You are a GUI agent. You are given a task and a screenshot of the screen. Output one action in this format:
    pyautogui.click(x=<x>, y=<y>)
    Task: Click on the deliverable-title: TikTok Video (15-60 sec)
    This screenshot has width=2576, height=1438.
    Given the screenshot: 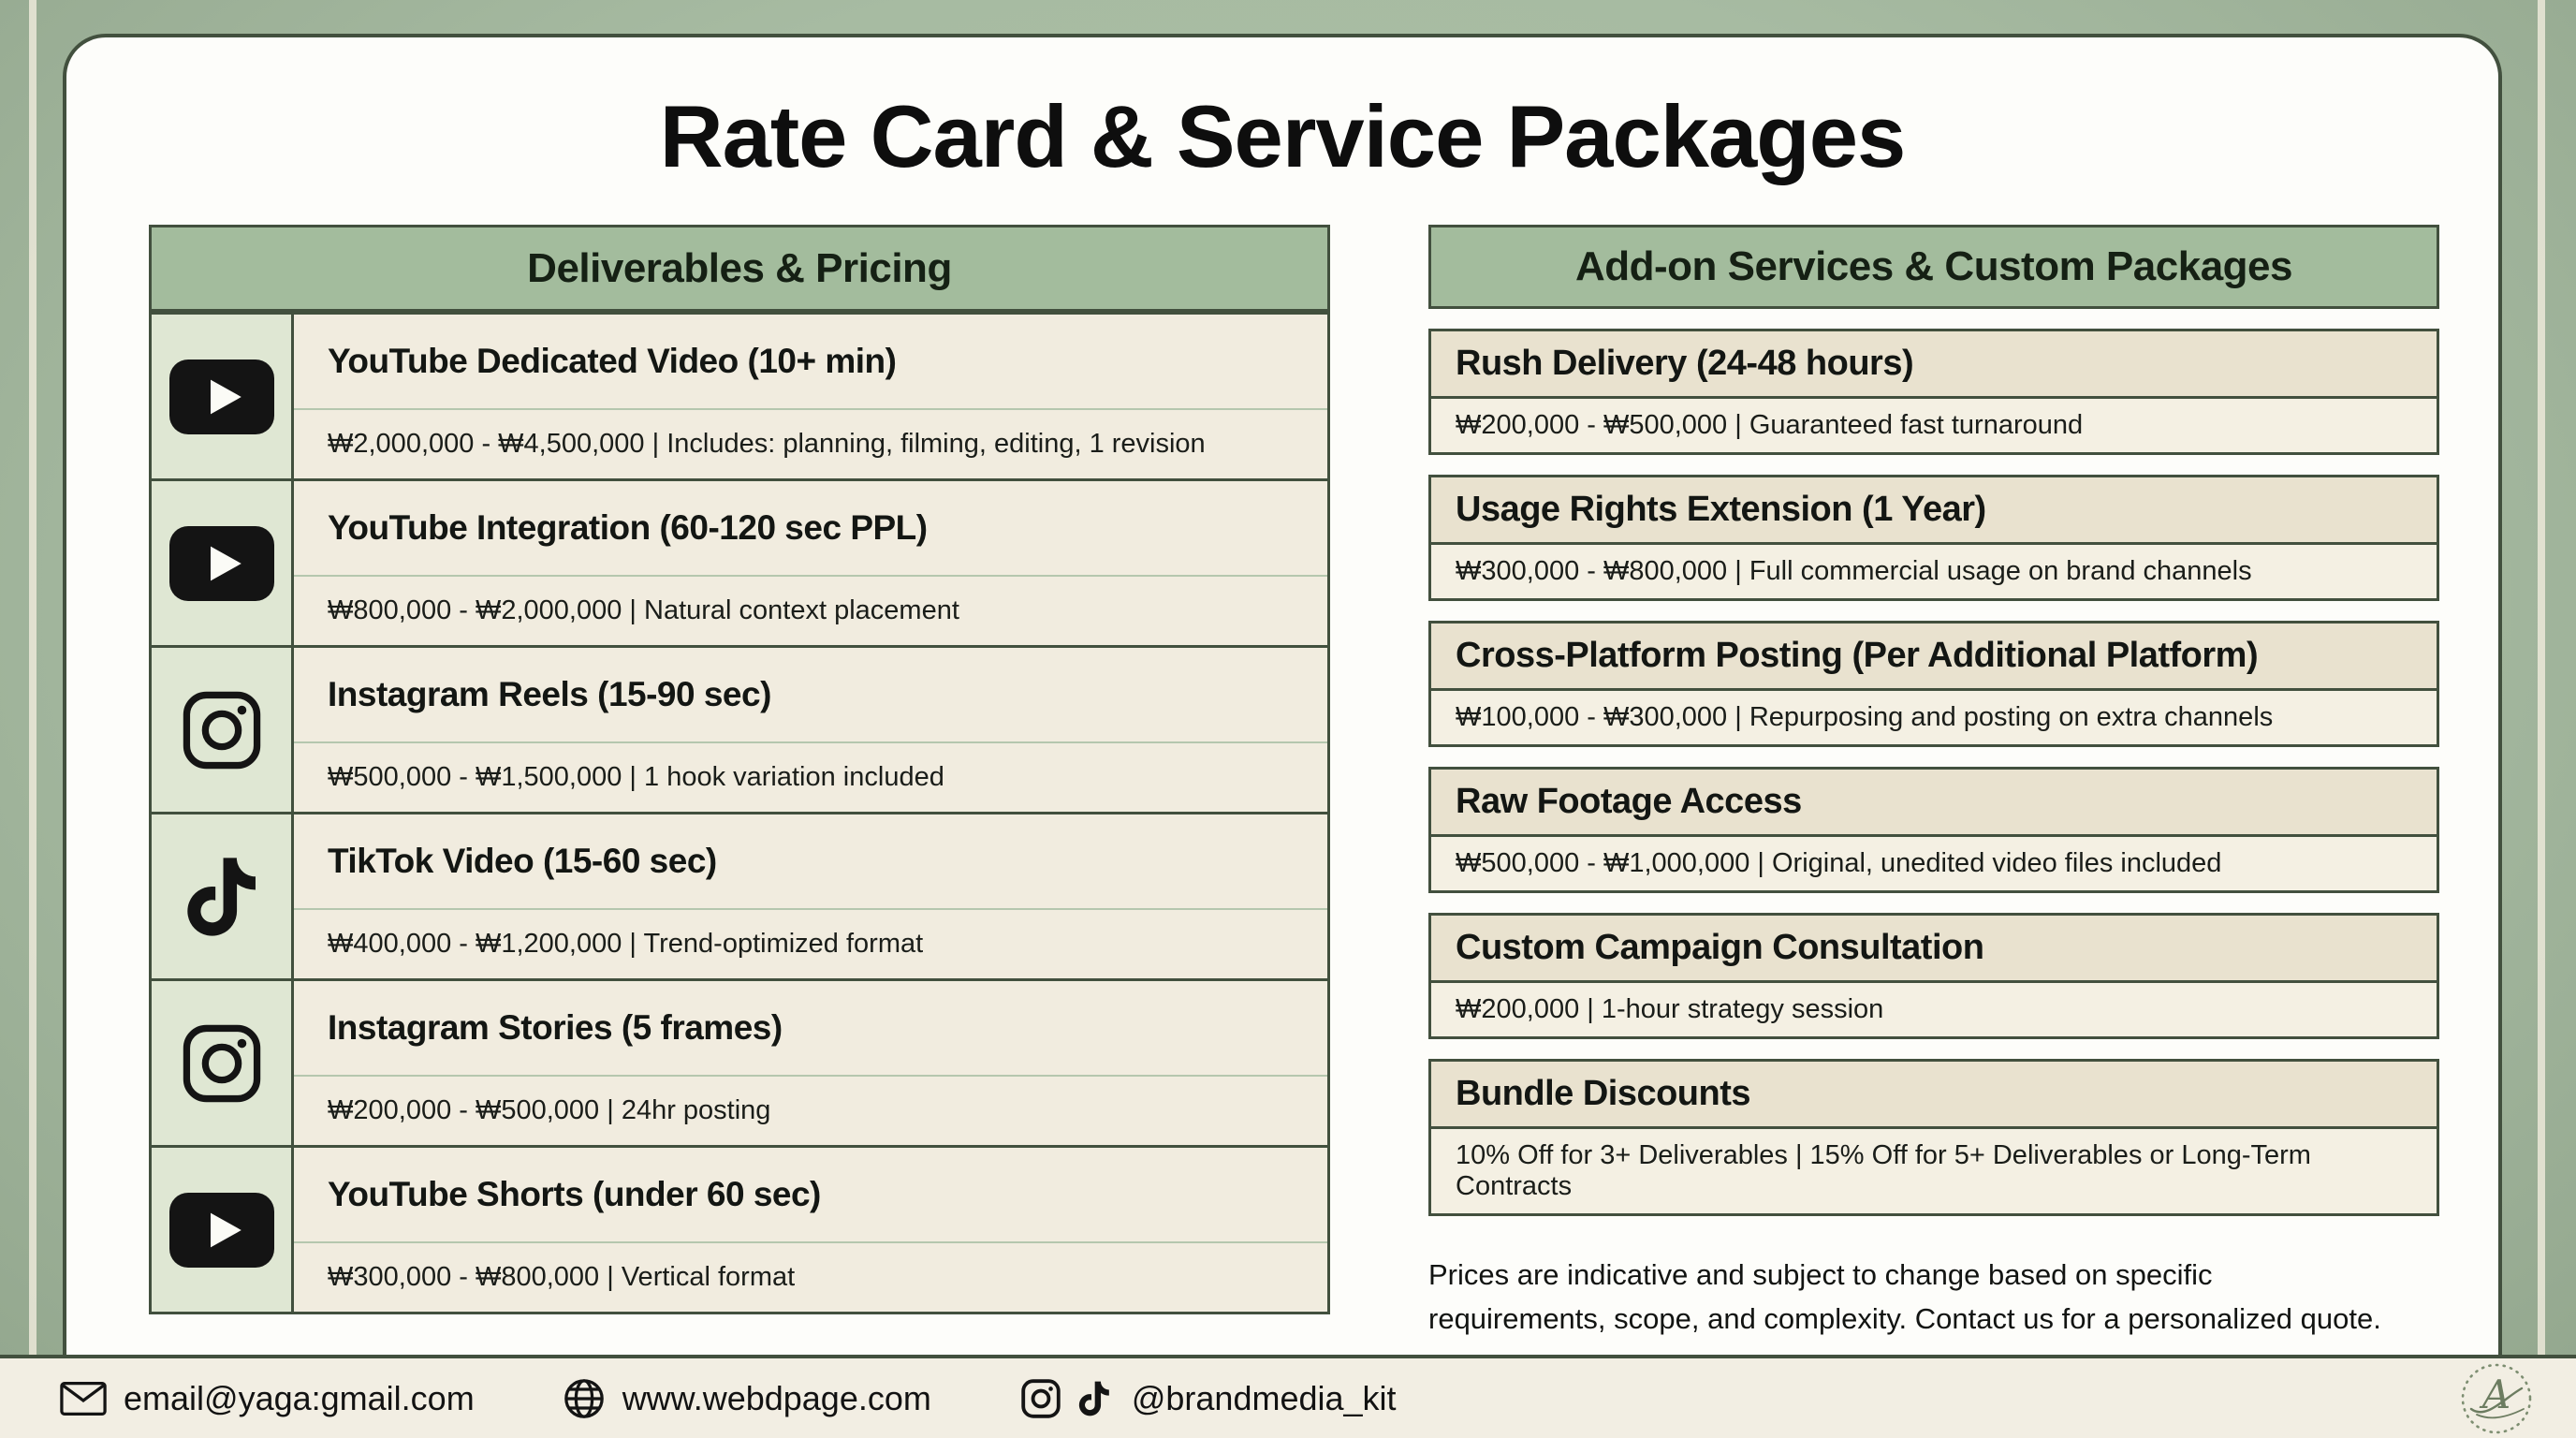 What is the action you would take?
    pyautogui.click(x=810, y=862)
    